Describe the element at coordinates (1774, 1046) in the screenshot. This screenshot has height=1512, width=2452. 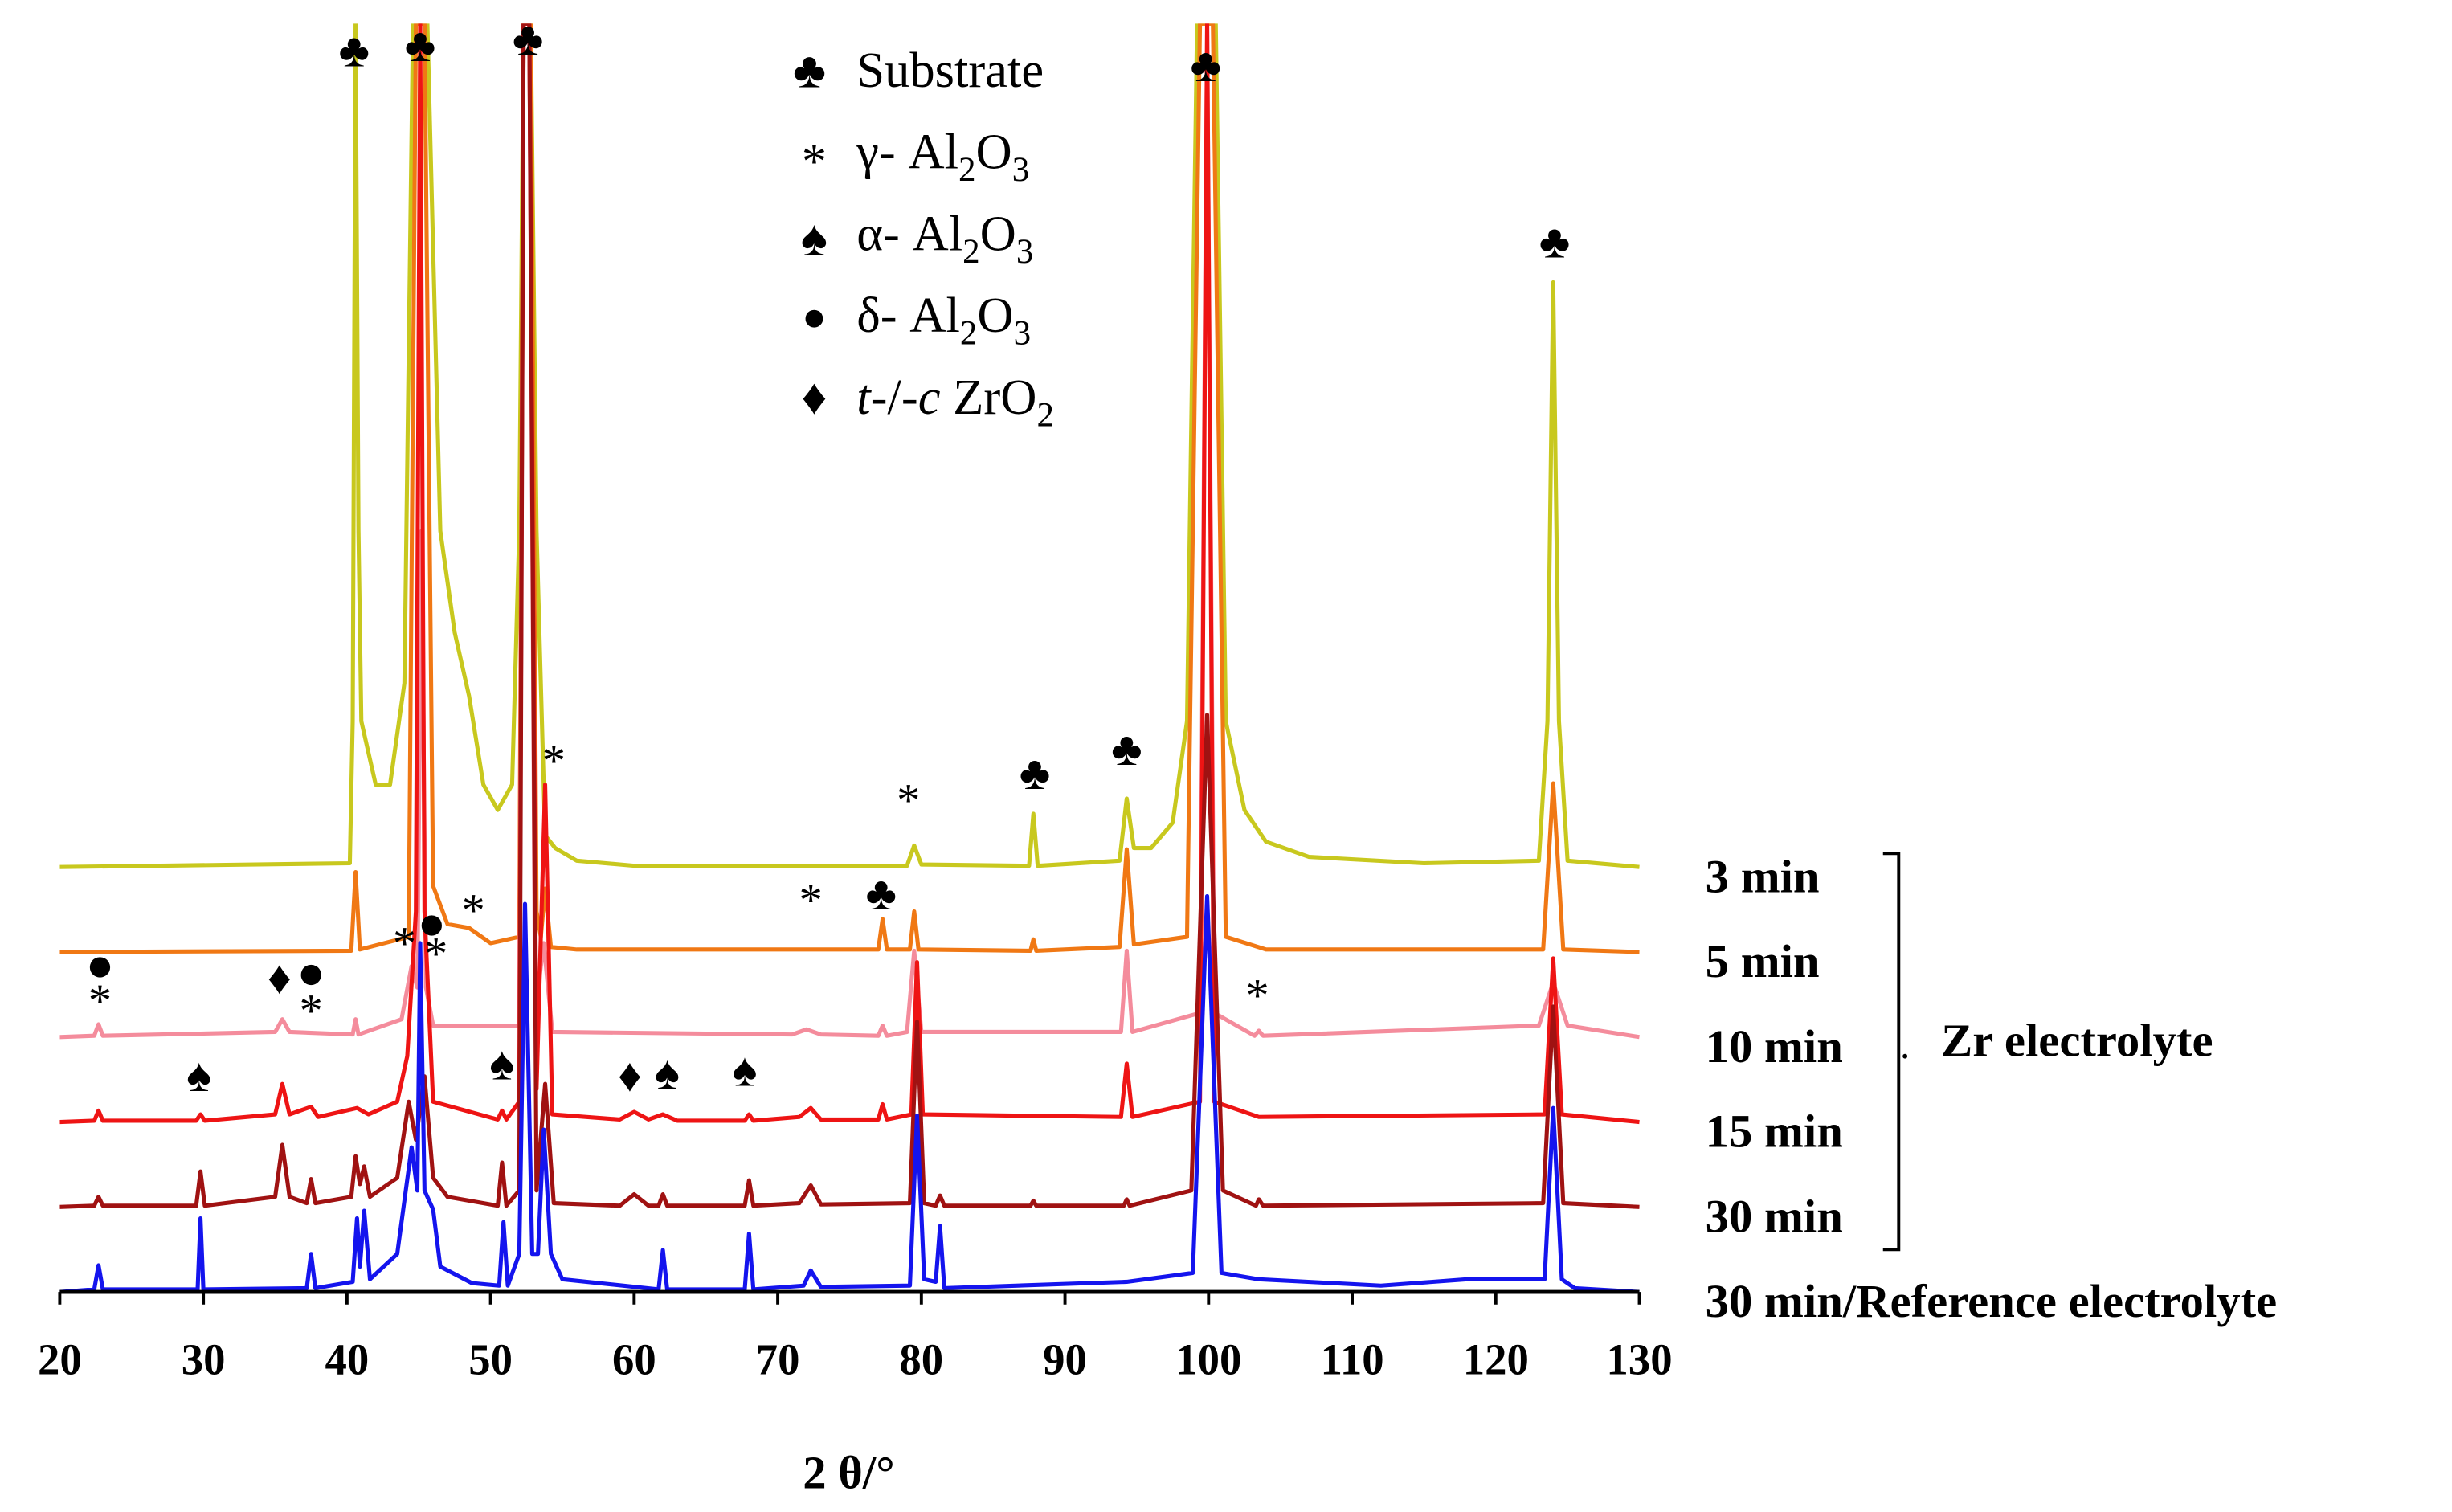
I see `series-label: 10 min` at that location.